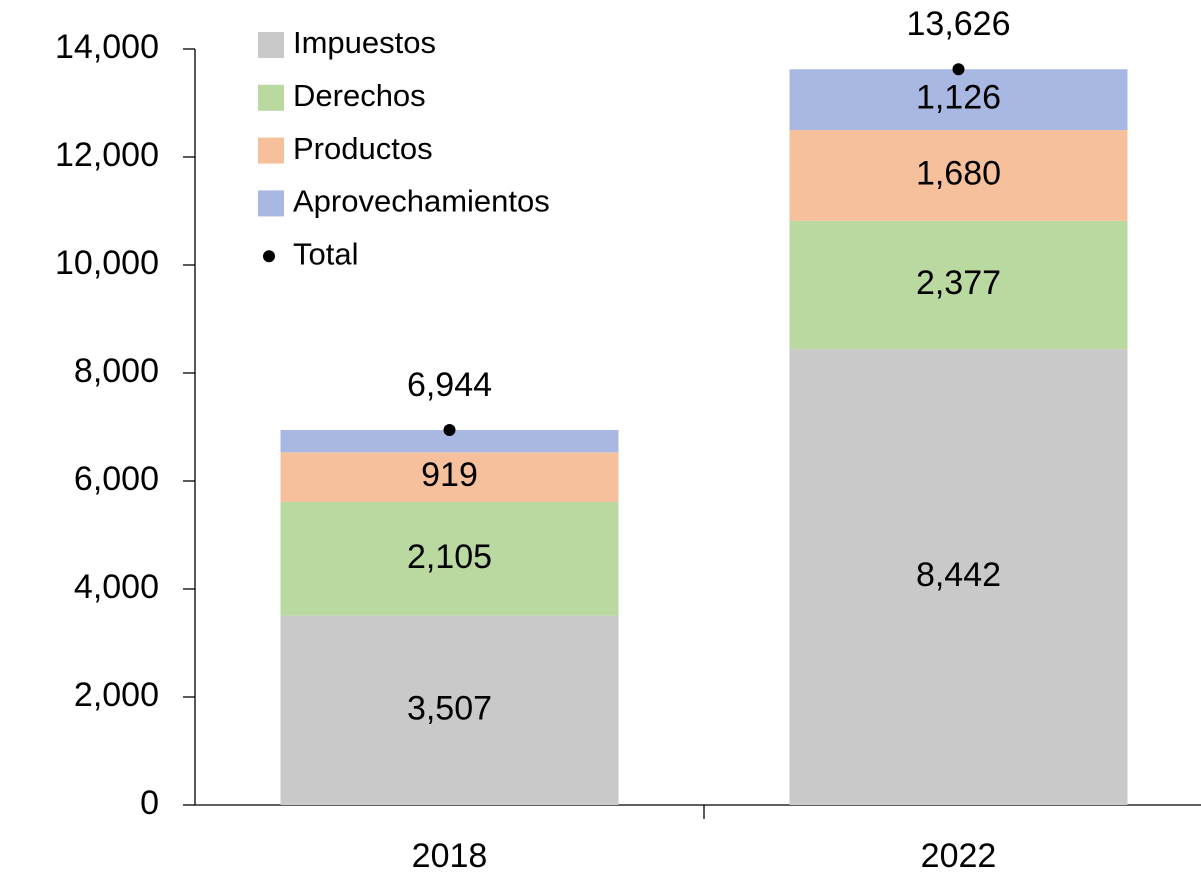  Describe the element at coordinates (359, 95) in the screenshot. I see `legend-label: Derechos` at that location.